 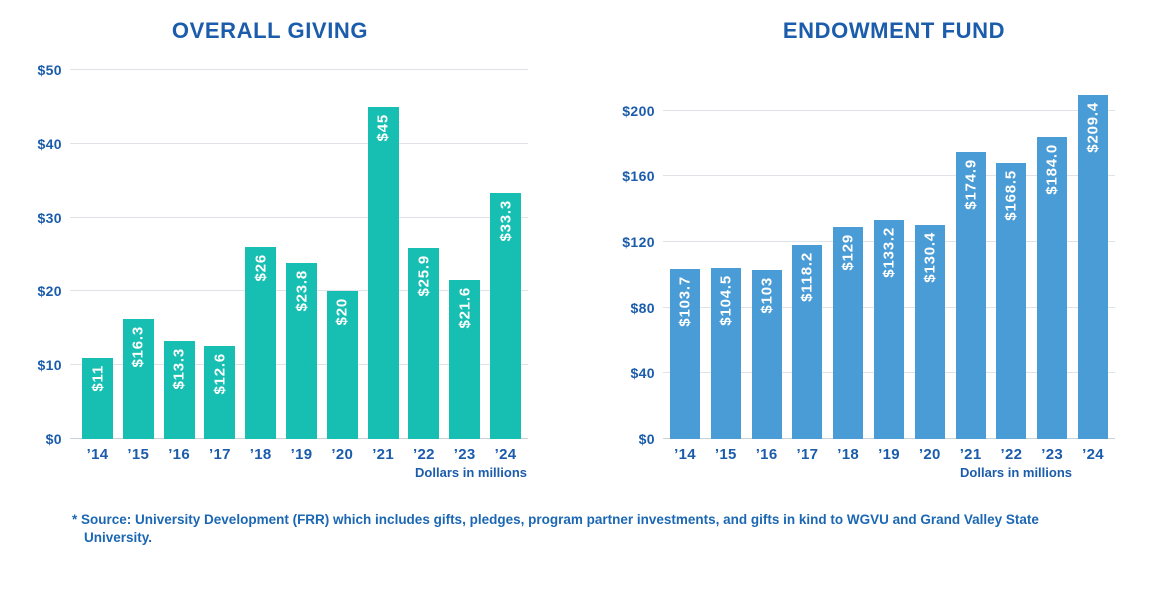 What do you see at coordinates (685, 353) in the screenshot?
I see `bar-14: $103.7` at bounding box center [685, 353].